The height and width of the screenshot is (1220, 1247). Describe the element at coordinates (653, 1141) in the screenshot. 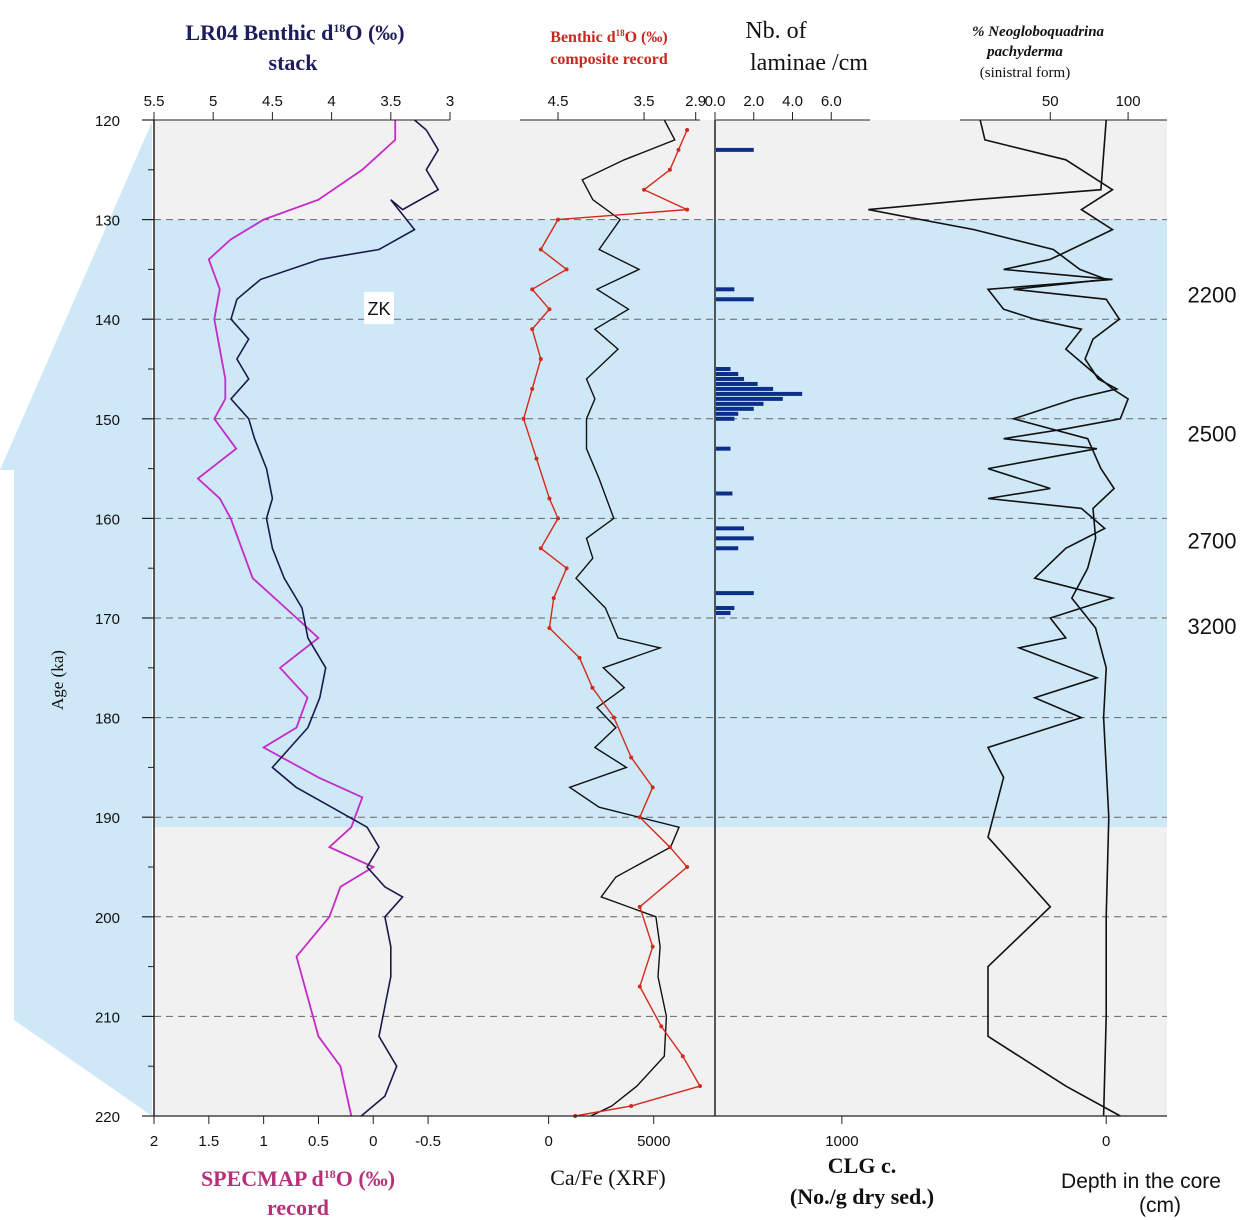

I see `cafe-tick-label: 5000` at that location.